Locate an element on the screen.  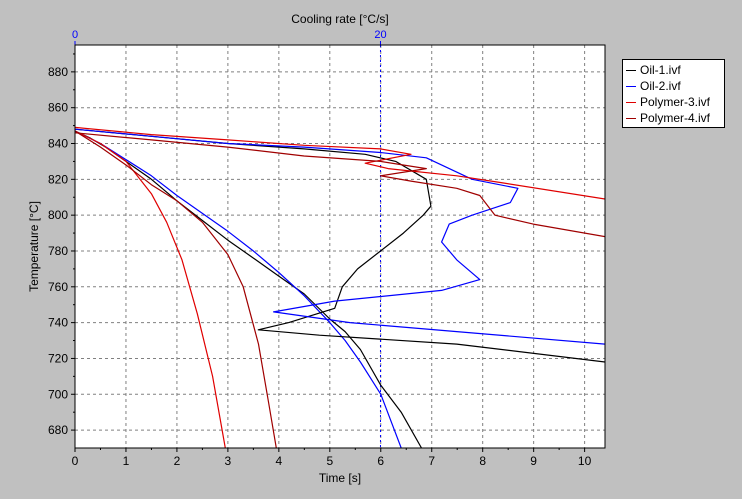
x-tick-label: 2 is located at coordinates (177, 461).